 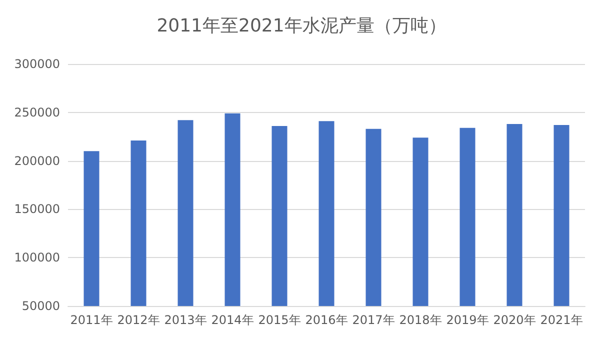 I want to click on y-tick-label: 50000, so click(x=41, y=306).